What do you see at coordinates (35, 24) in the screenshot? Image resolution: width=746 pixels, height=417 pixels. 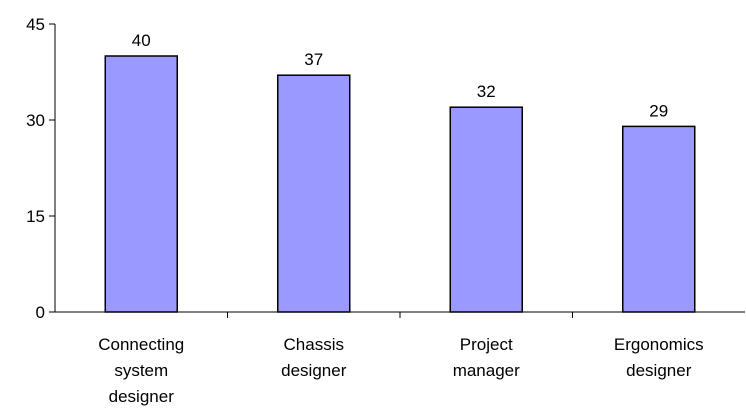 I see `y-tick-label: 45` at bounding box center [35, 24].